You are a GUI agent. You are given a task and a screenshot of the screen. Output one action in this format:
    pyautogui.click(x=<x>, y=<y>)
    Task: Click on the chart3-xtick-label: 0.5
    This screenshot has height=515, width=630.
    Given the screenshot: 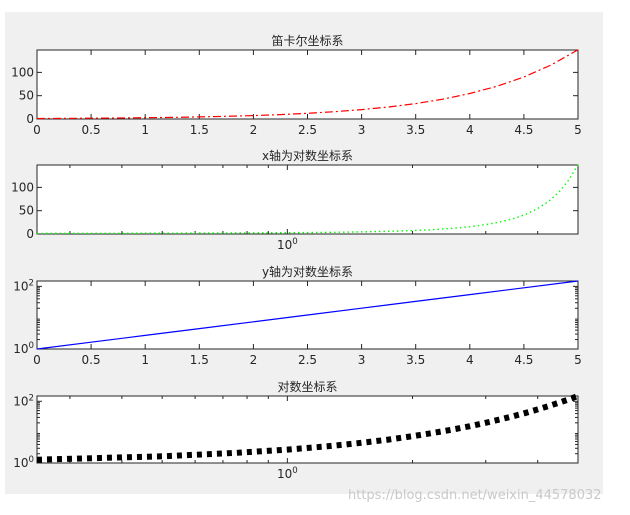 What is the action you would take?
    pyautogui.click(x=91, y=360)
    